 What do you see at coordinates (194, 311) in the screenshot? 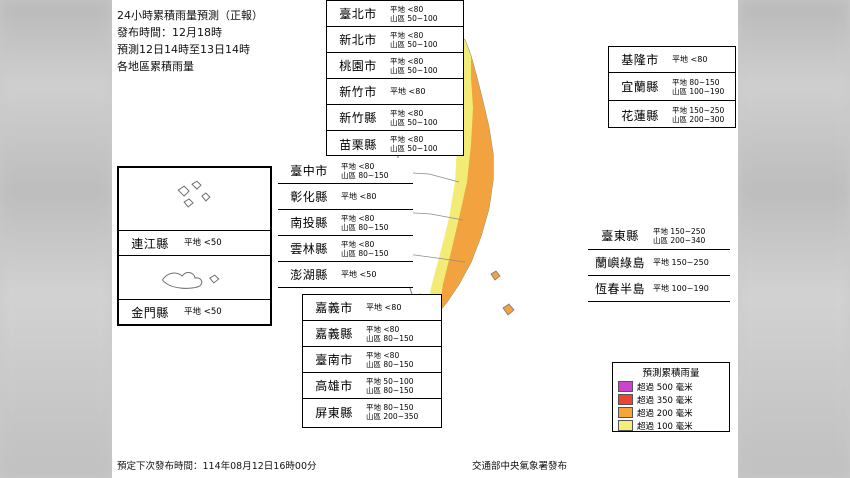
I see `table-row: 金門縣 平地 <50` at bounding box center [194, 311].